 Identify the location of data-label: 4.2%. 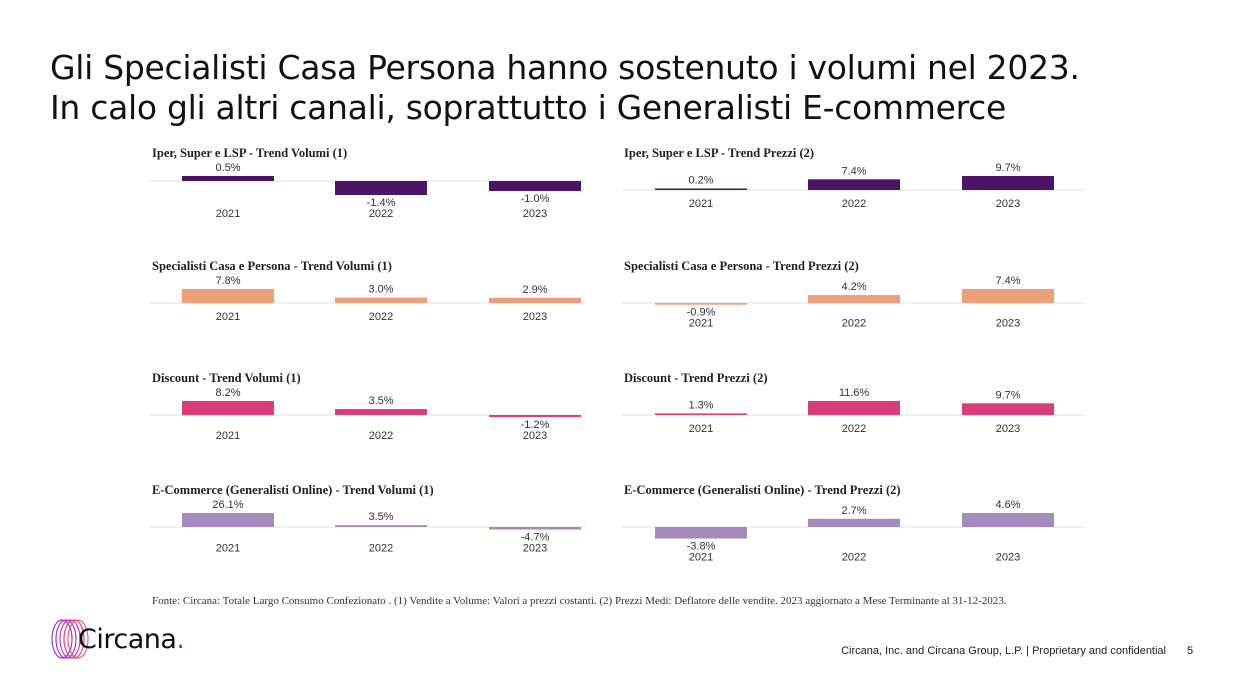
(853, 287).